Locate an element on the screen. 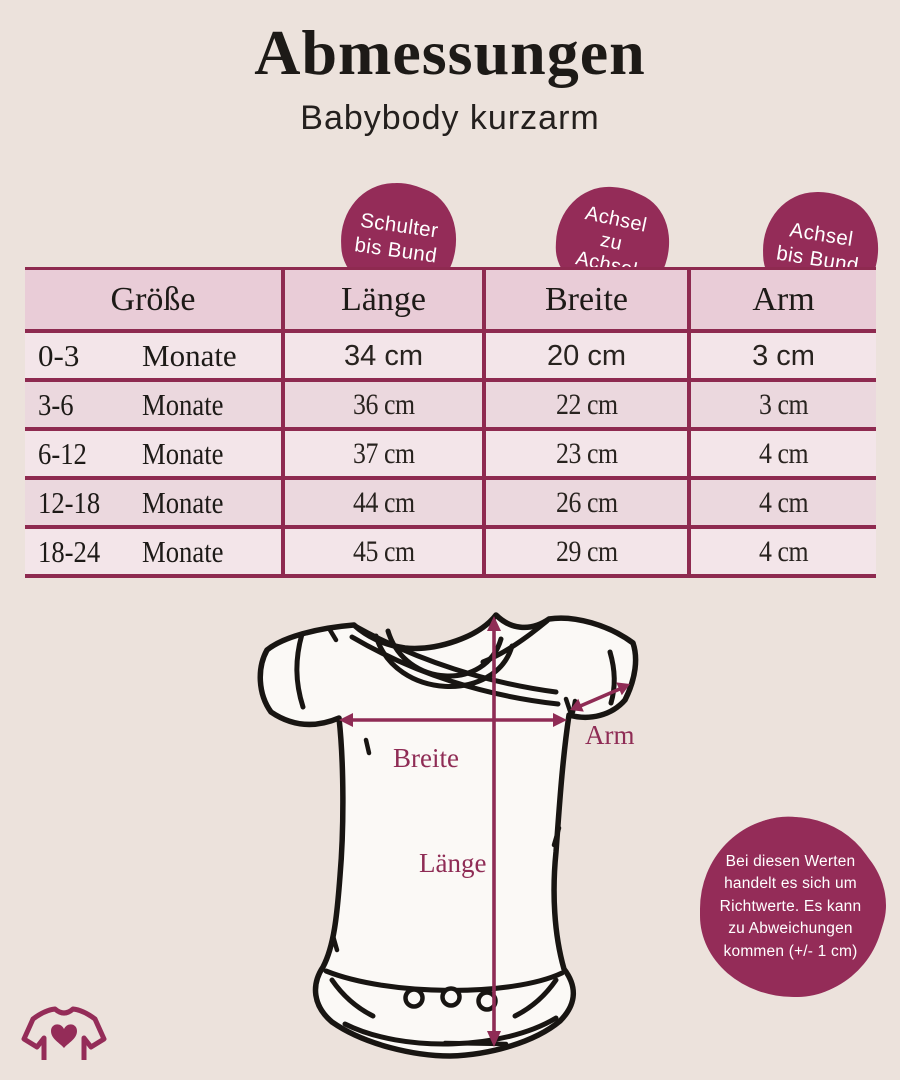 This screenshot has width=900, height=1080. breite-cell: 22 cm is located at coordinates (585, 403).